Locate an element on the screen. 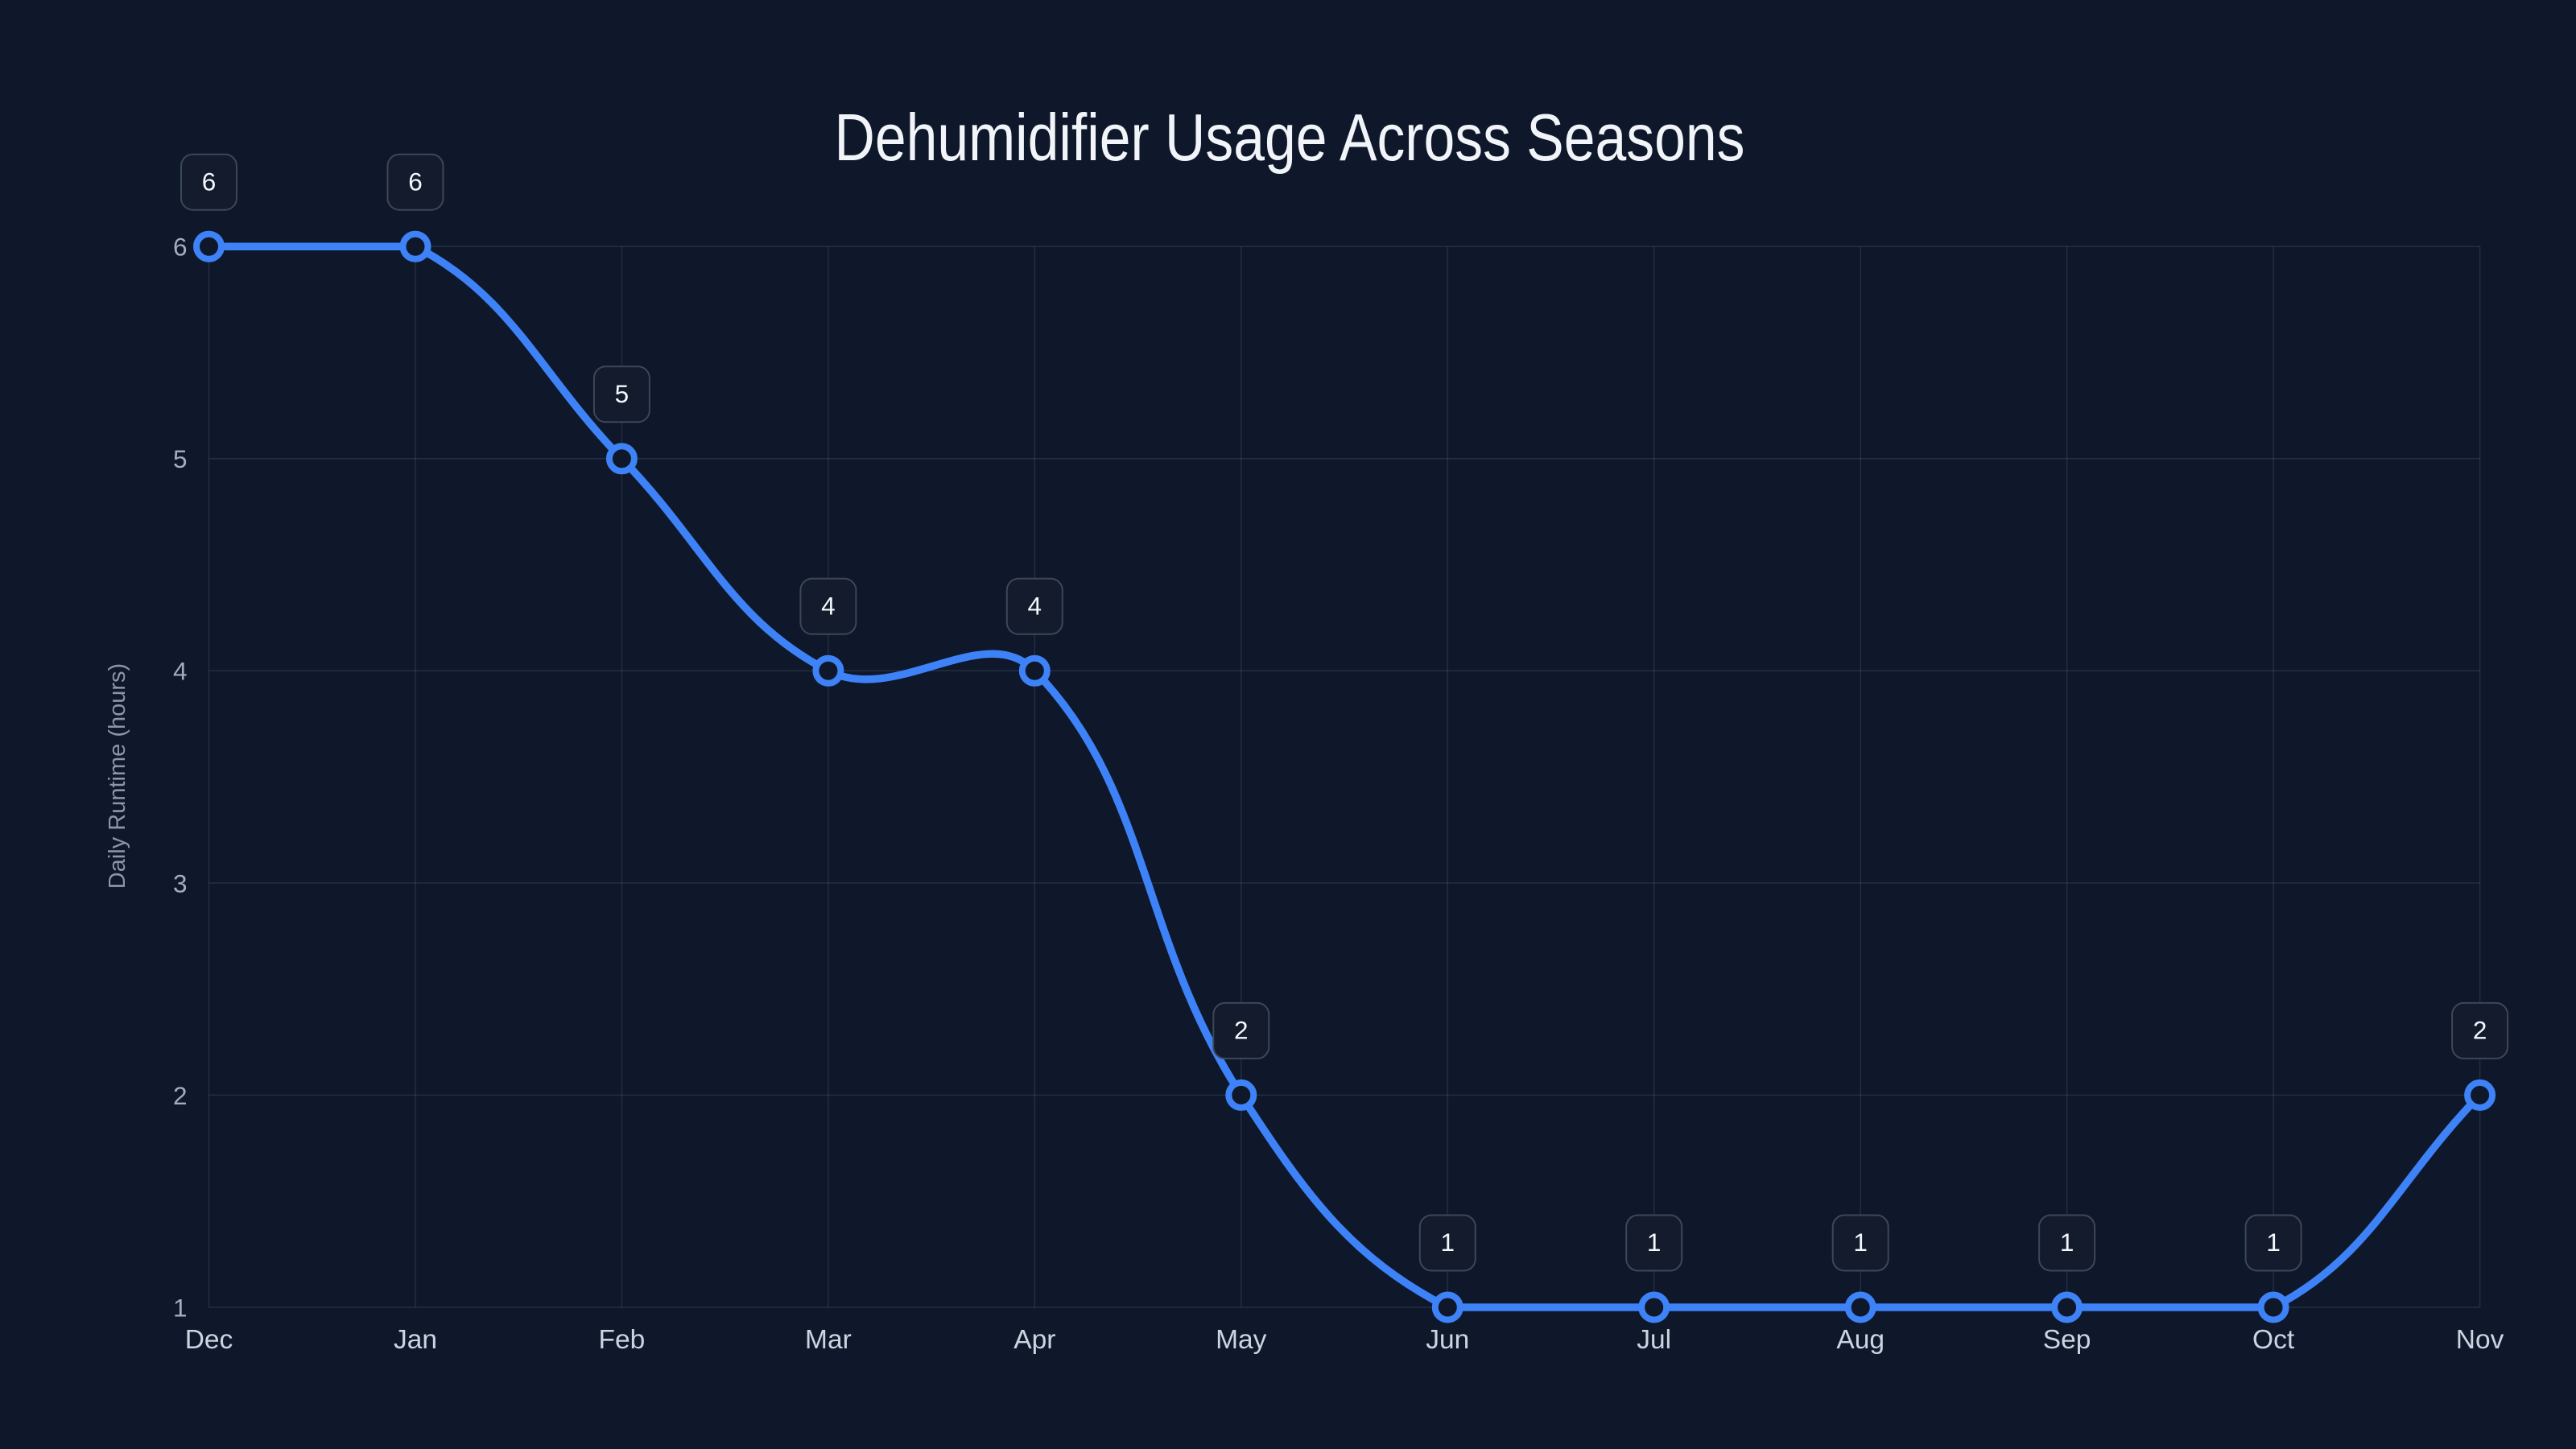  svg-text: Jun is located at coordinates (1447, 1340).